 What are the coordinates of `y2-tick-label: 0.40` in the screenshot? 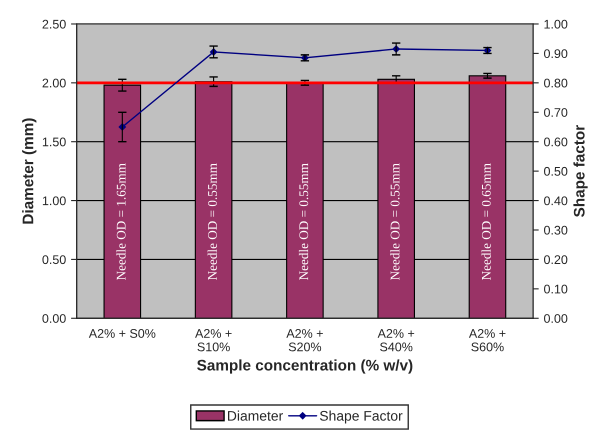 It's located at (556, 201).